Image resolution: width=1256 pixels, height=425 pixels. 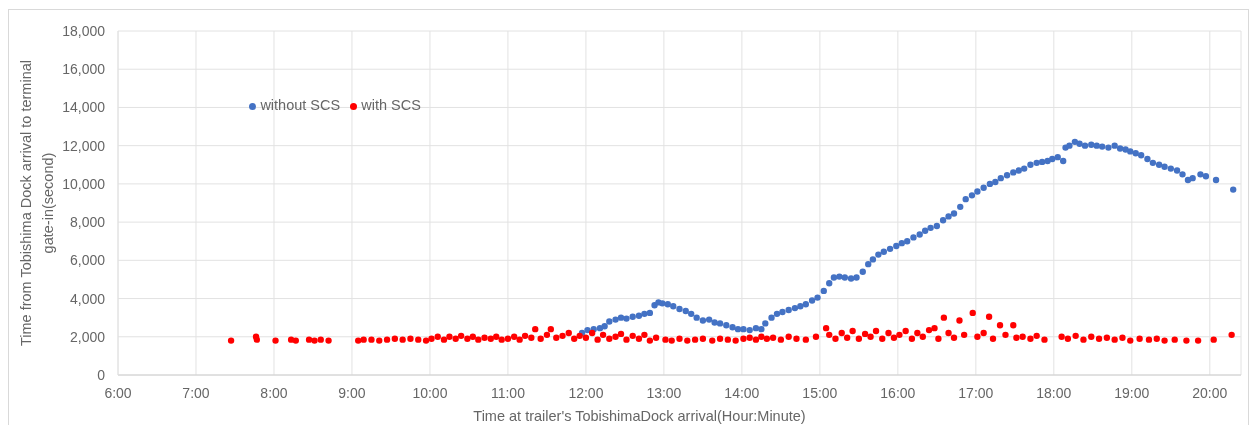 I want to click on y-axis-title: Time from Tobishima Dock arrival to terminal gate-in(second), so click(x=37, y=203).